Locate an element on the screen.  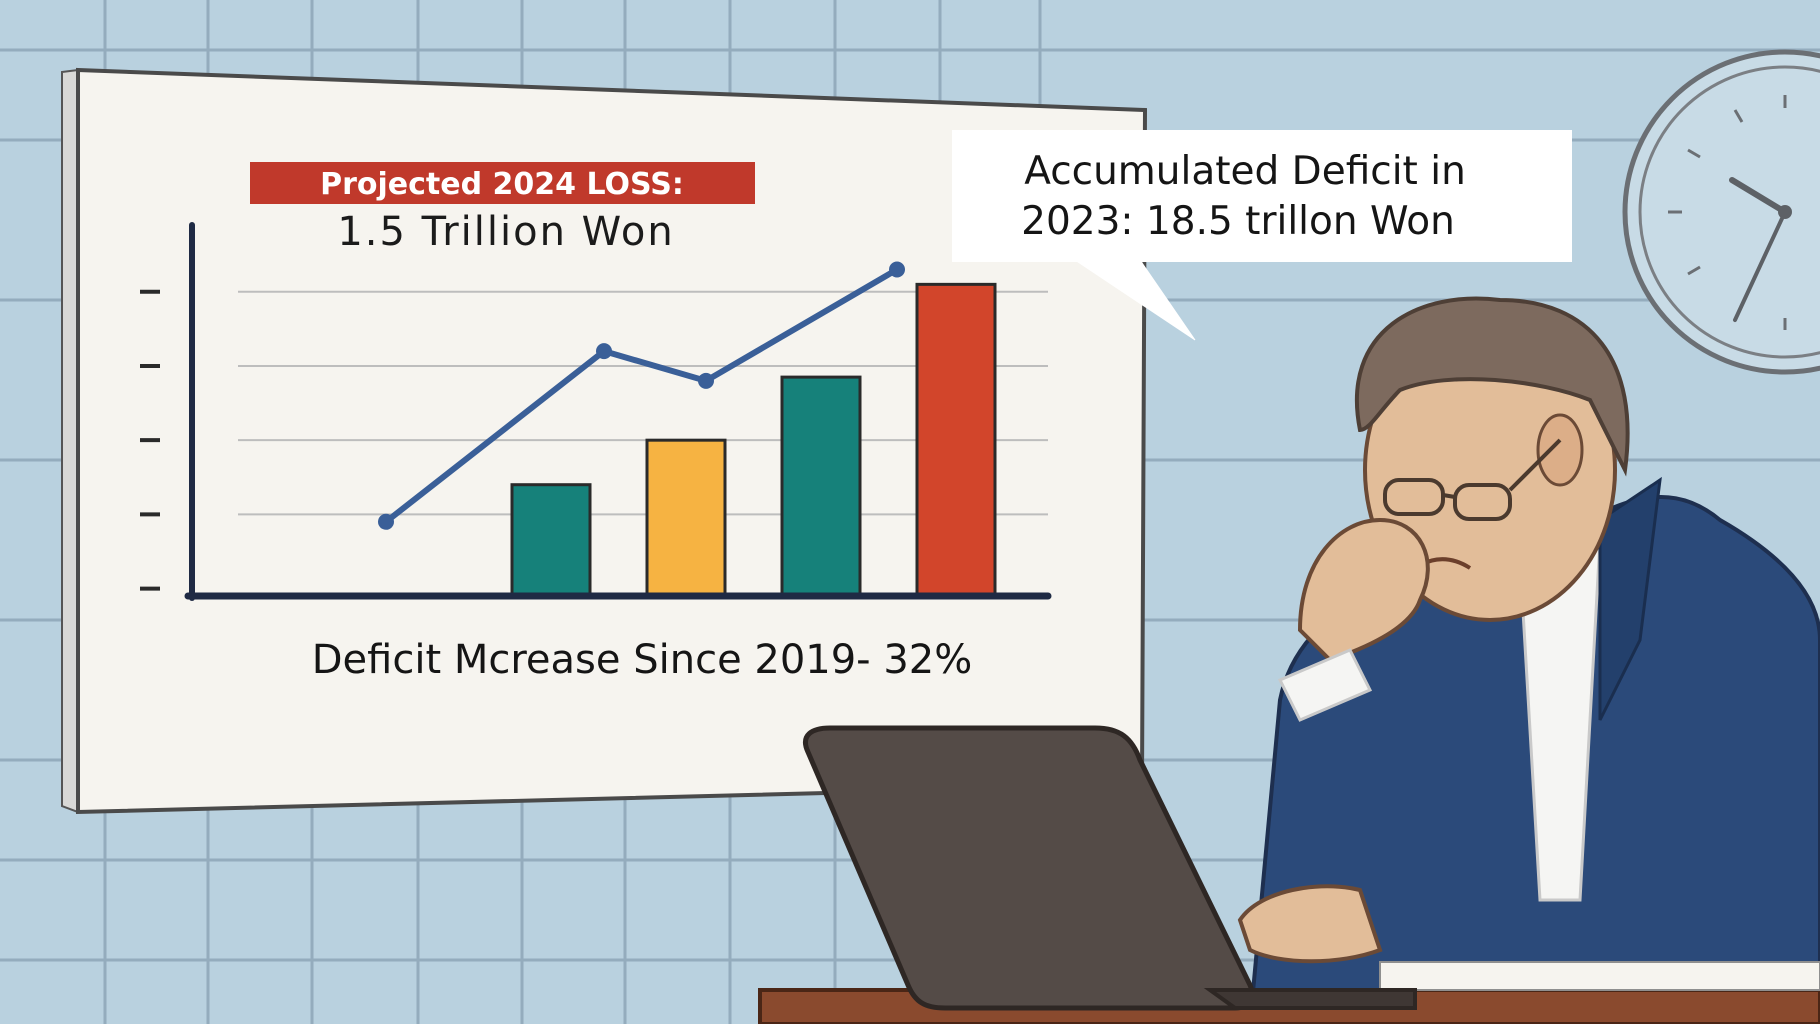
chart-title: Projected 2024 LOSS: is located at coordinates (502, 184).